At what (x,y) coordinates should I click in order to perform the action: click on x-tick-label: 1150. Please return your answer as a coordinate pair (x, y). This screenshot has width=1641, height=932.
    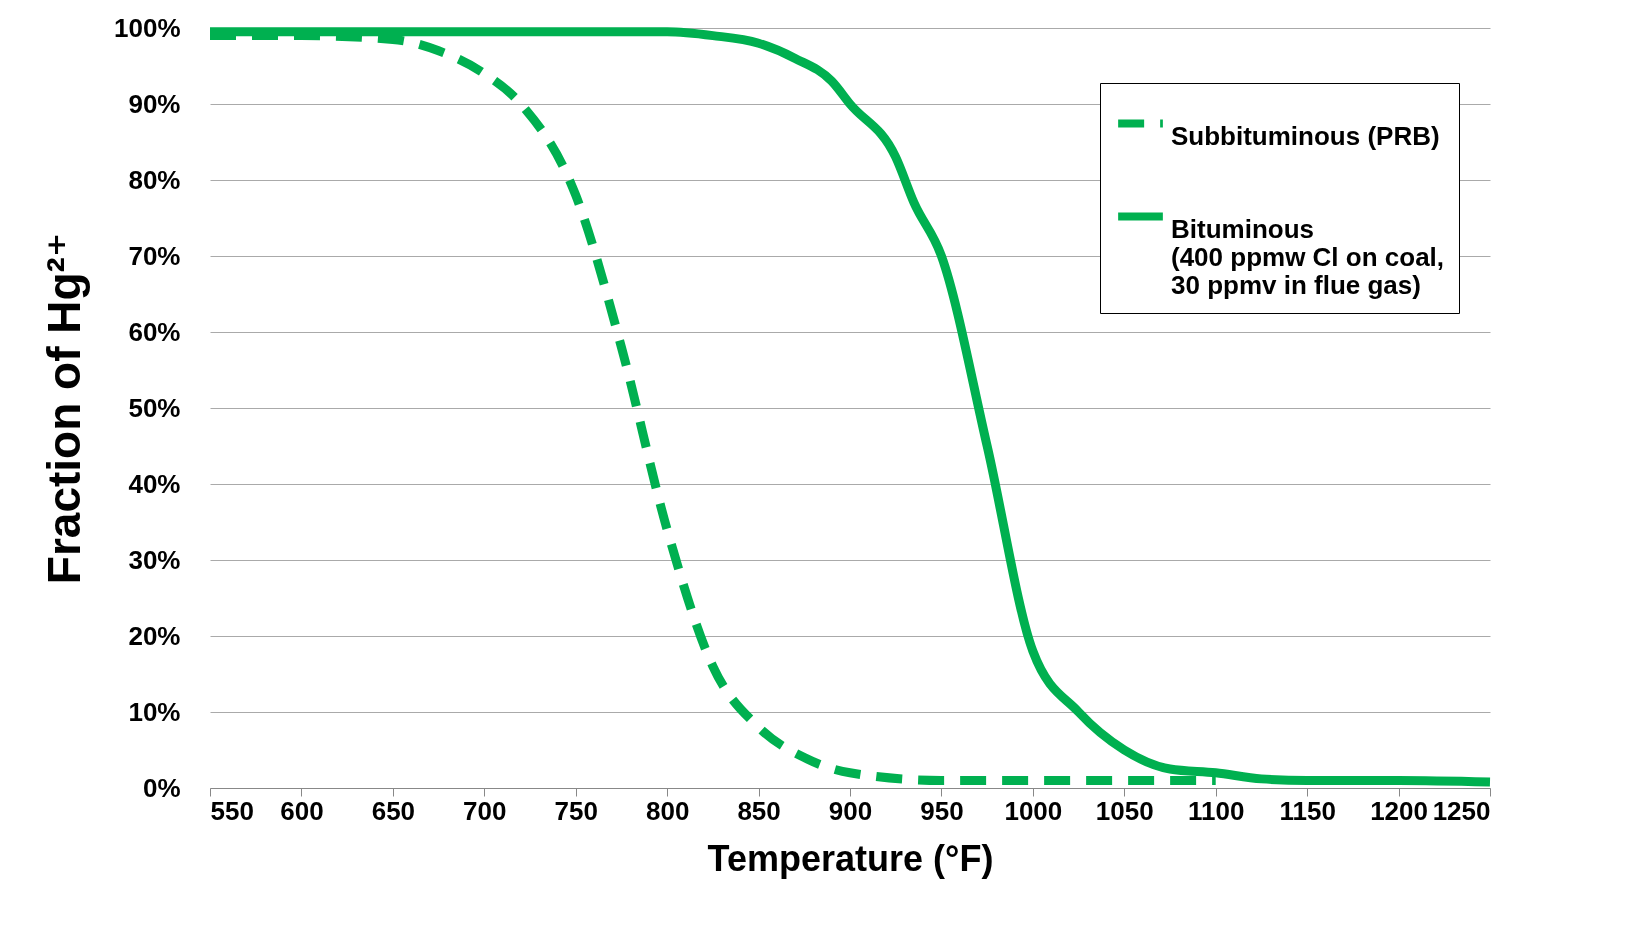
    Looking at the image, I should click on (1307, 810).